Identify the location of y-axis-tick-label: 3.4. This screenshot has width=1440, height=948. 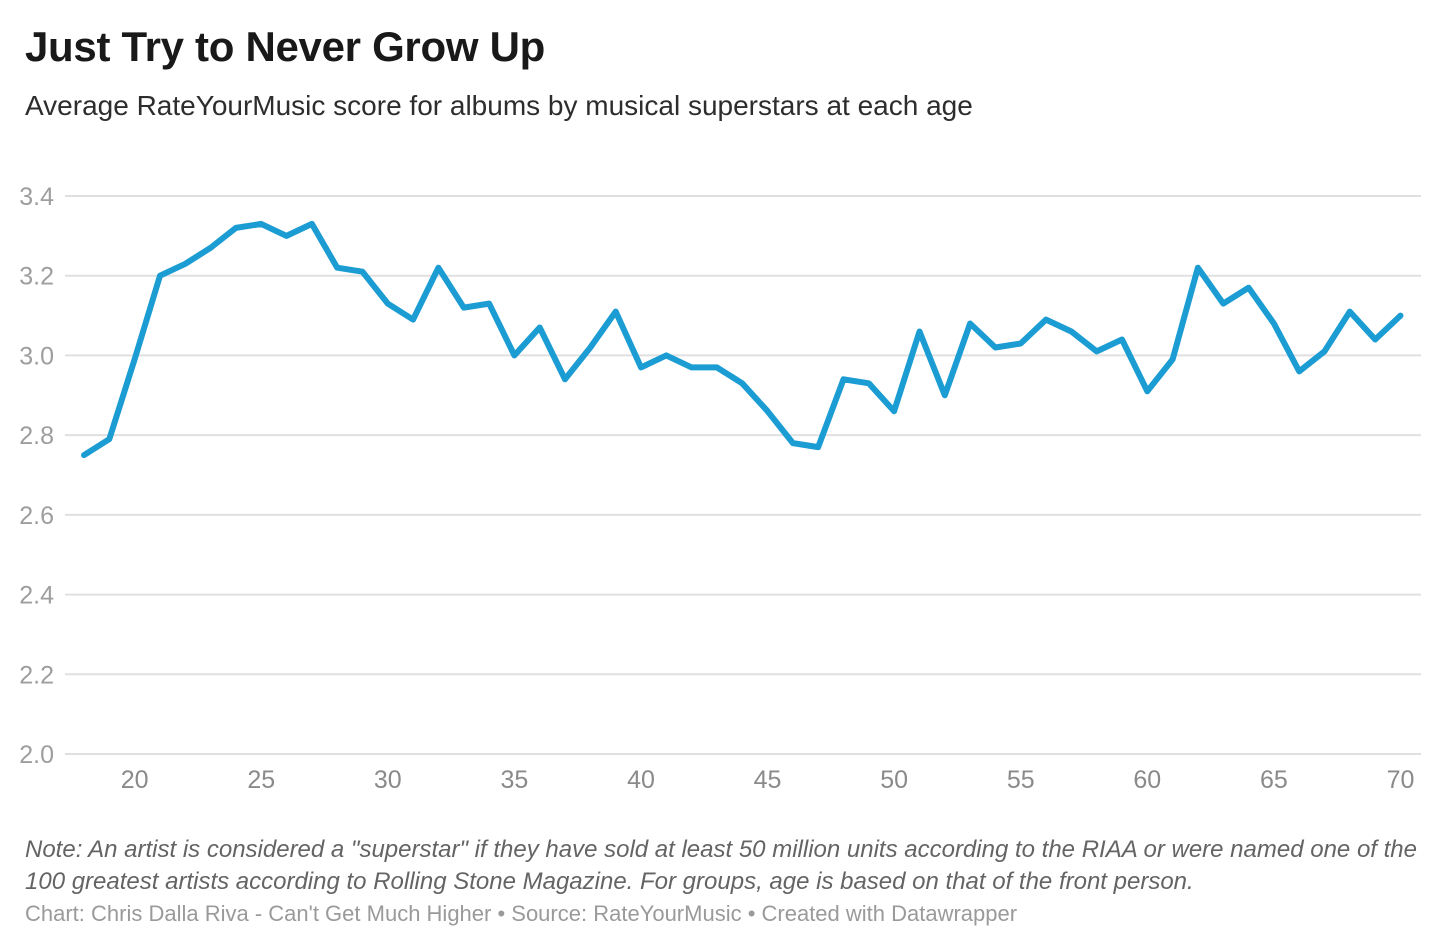
(36, 197).